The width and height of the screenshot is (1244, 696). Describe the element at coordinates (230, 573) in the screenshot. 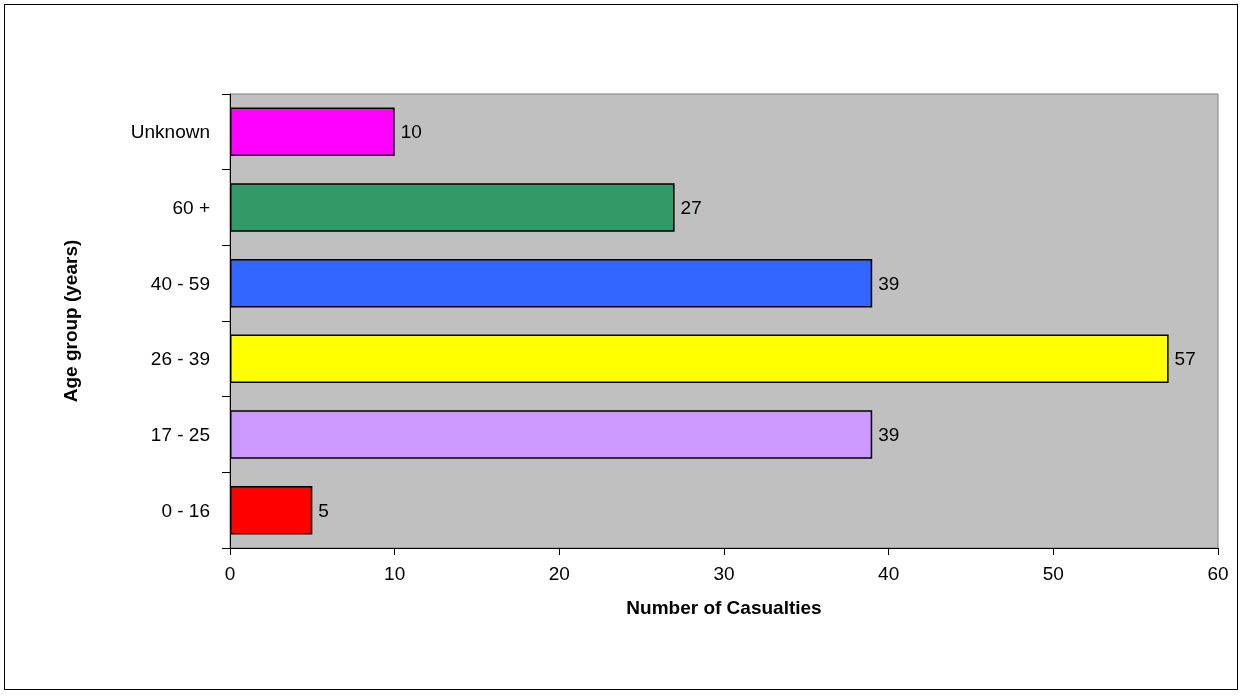

I see `x-tick-label: 0` at that location.